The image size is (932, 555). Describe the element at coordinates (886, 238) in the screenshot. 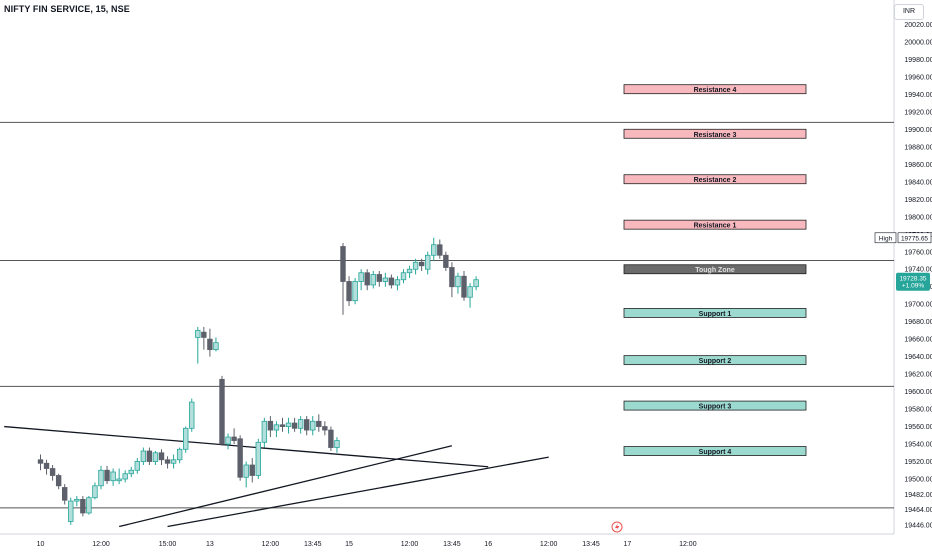

I see `high-marker-label: High` at that location.